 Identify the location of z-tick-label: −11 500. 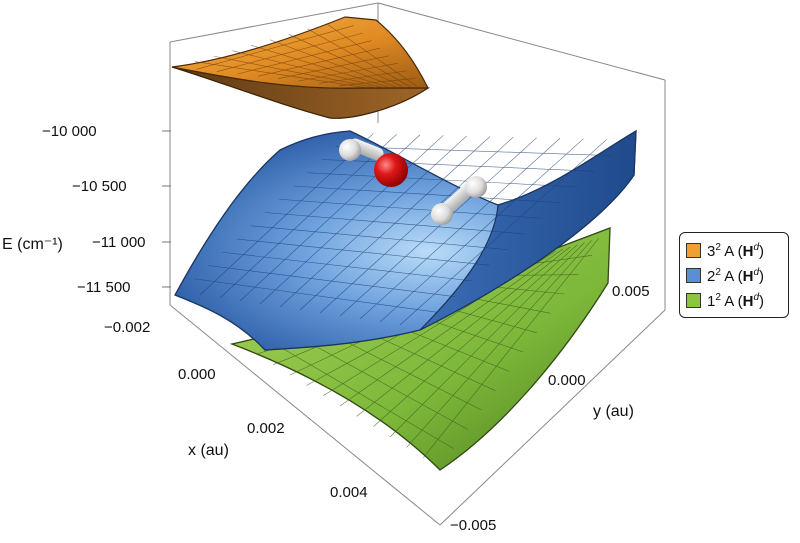
(104, 287).